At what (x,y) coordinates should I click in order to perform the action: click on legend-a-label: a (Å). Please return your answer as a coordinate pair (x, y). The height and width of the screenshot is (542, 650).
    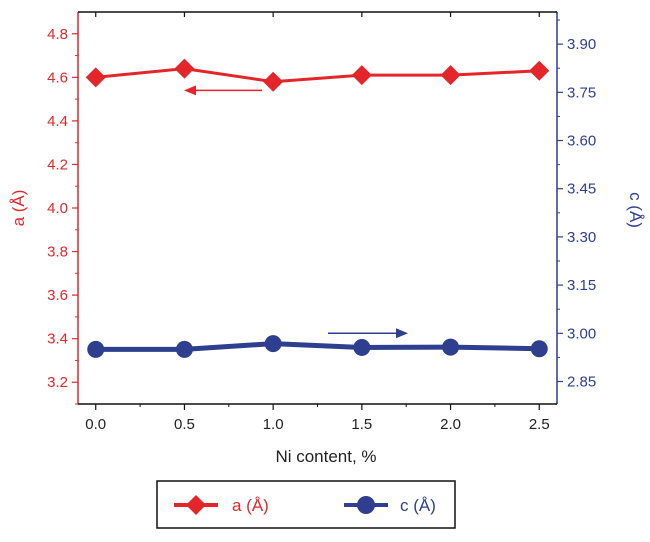
    Looking at the image, I should click on (250, 505).